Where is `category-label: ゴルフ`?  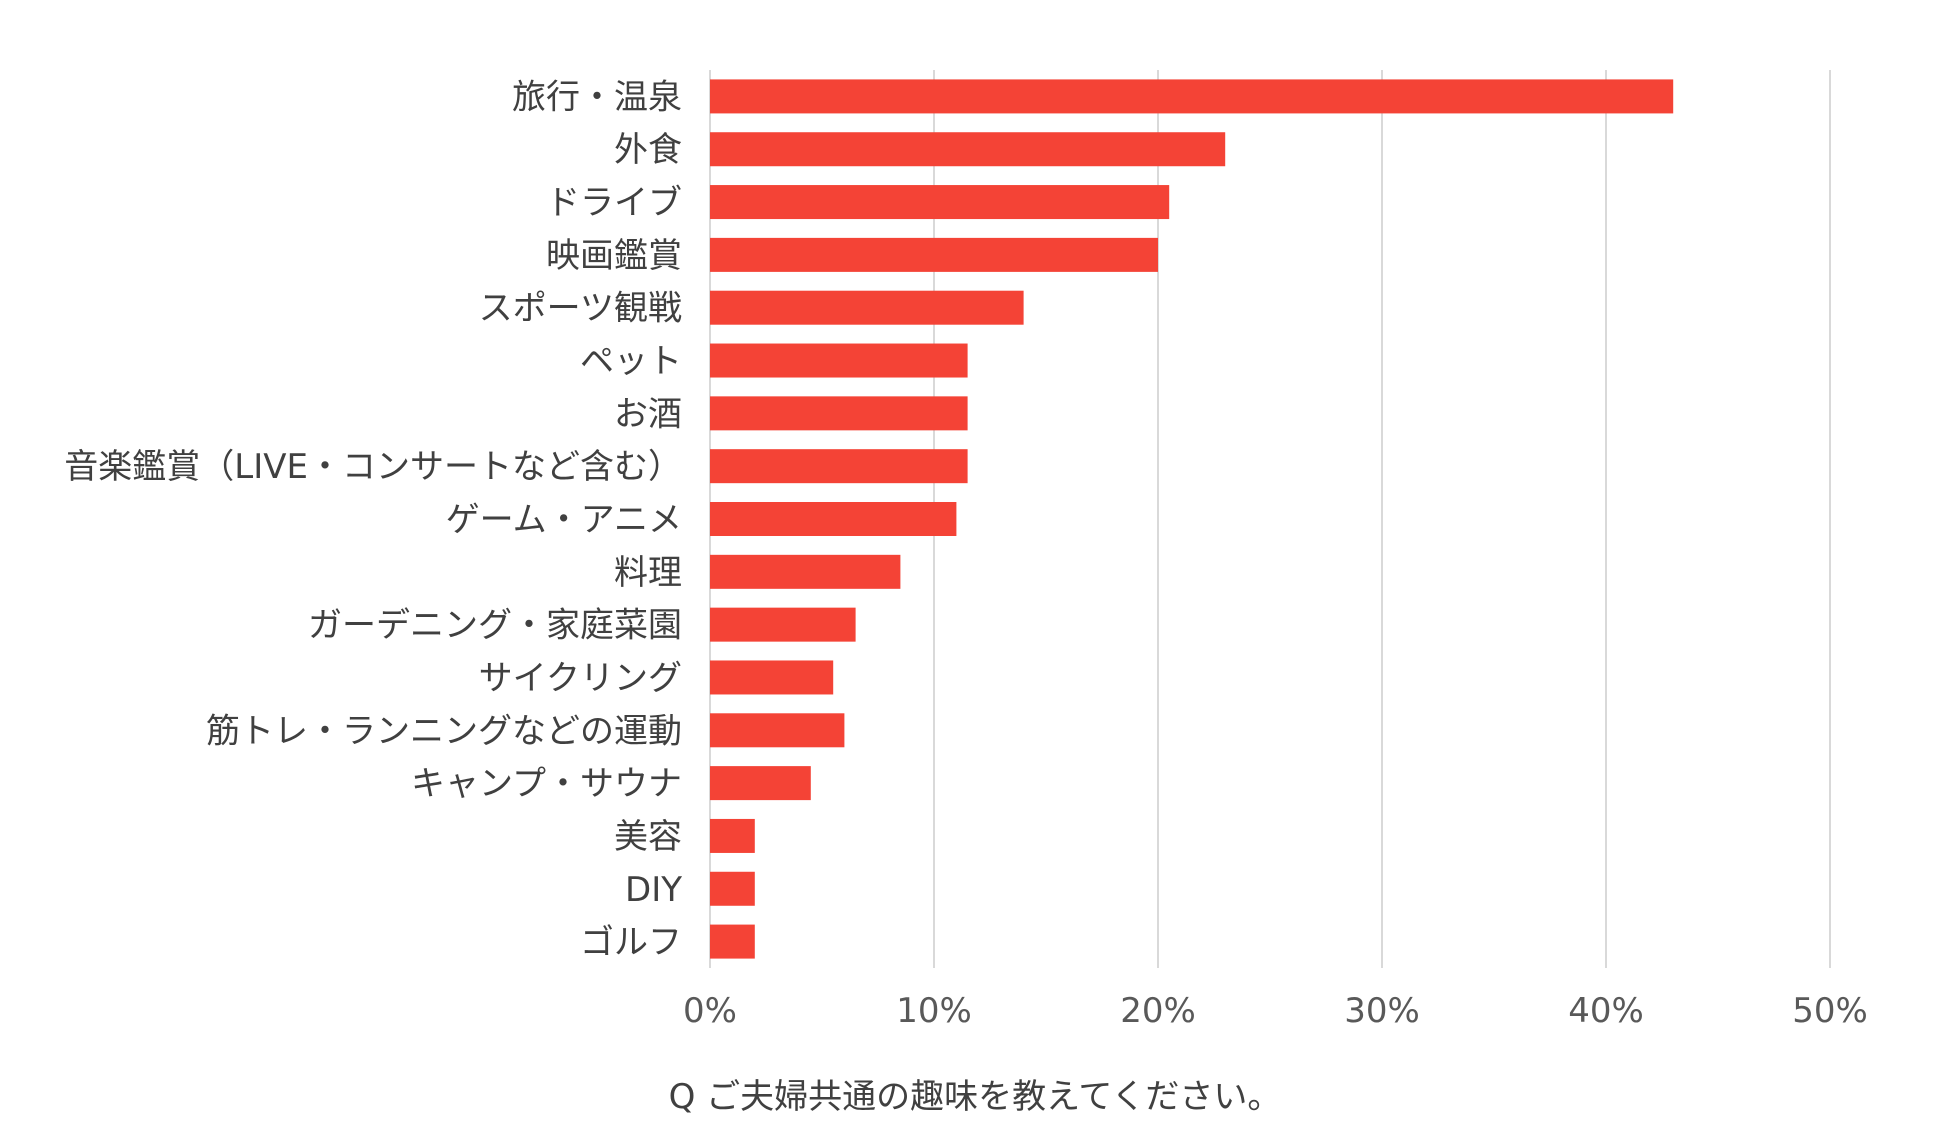 category-label: ゴルフ is located at coordinates (631, 943).